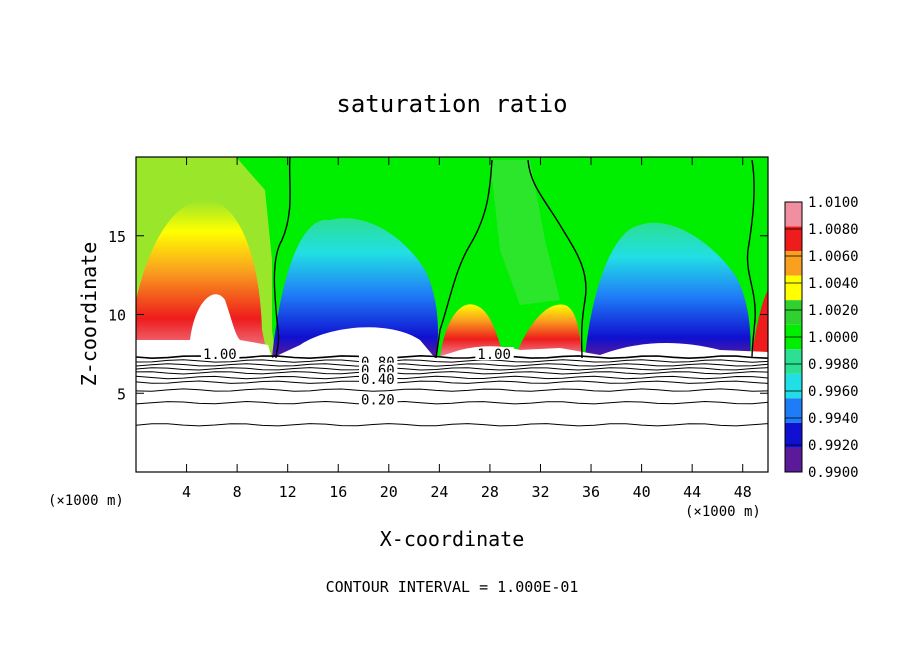 This screenshot has width=904, height=654. Describe the element at coordinates (282, 258) in the screenshot. I see `contour-line-1-00-a` at that location.